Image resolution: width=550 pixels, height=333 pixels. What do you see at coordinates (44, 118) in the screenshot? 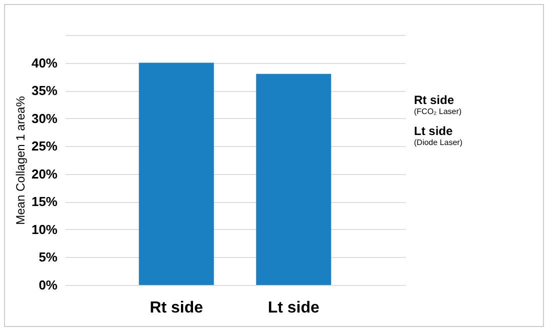
I see `y-tick-label: 30%` at bounding box center [44, 118].